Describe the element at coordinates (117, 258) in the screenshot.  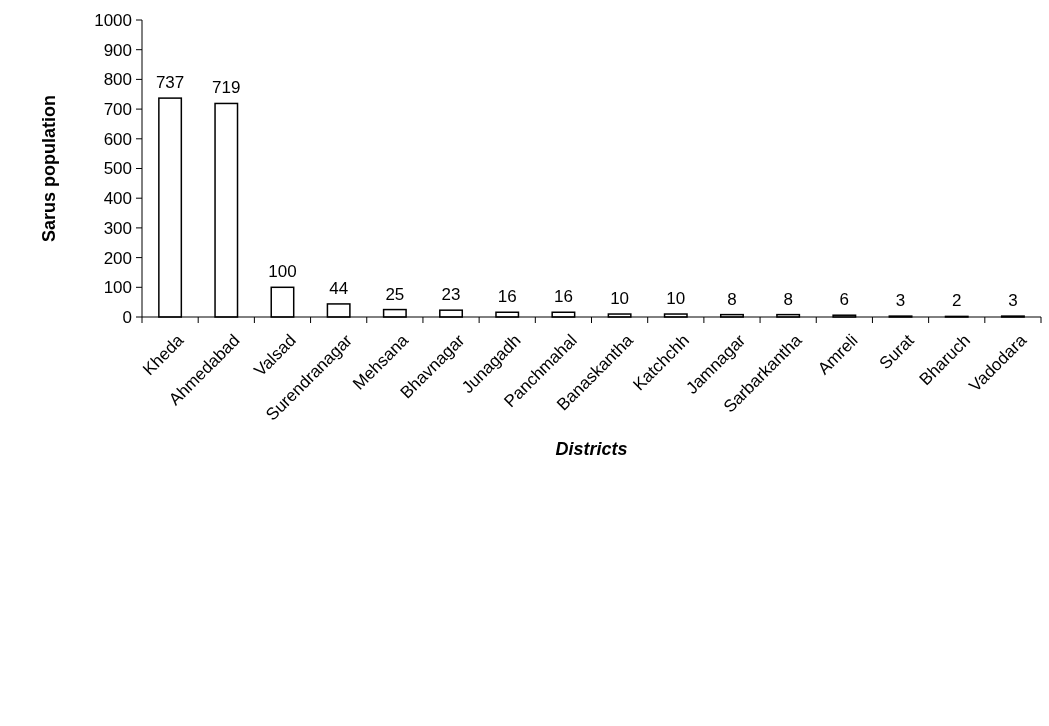
I see `y-tick-label: 200` at that location.